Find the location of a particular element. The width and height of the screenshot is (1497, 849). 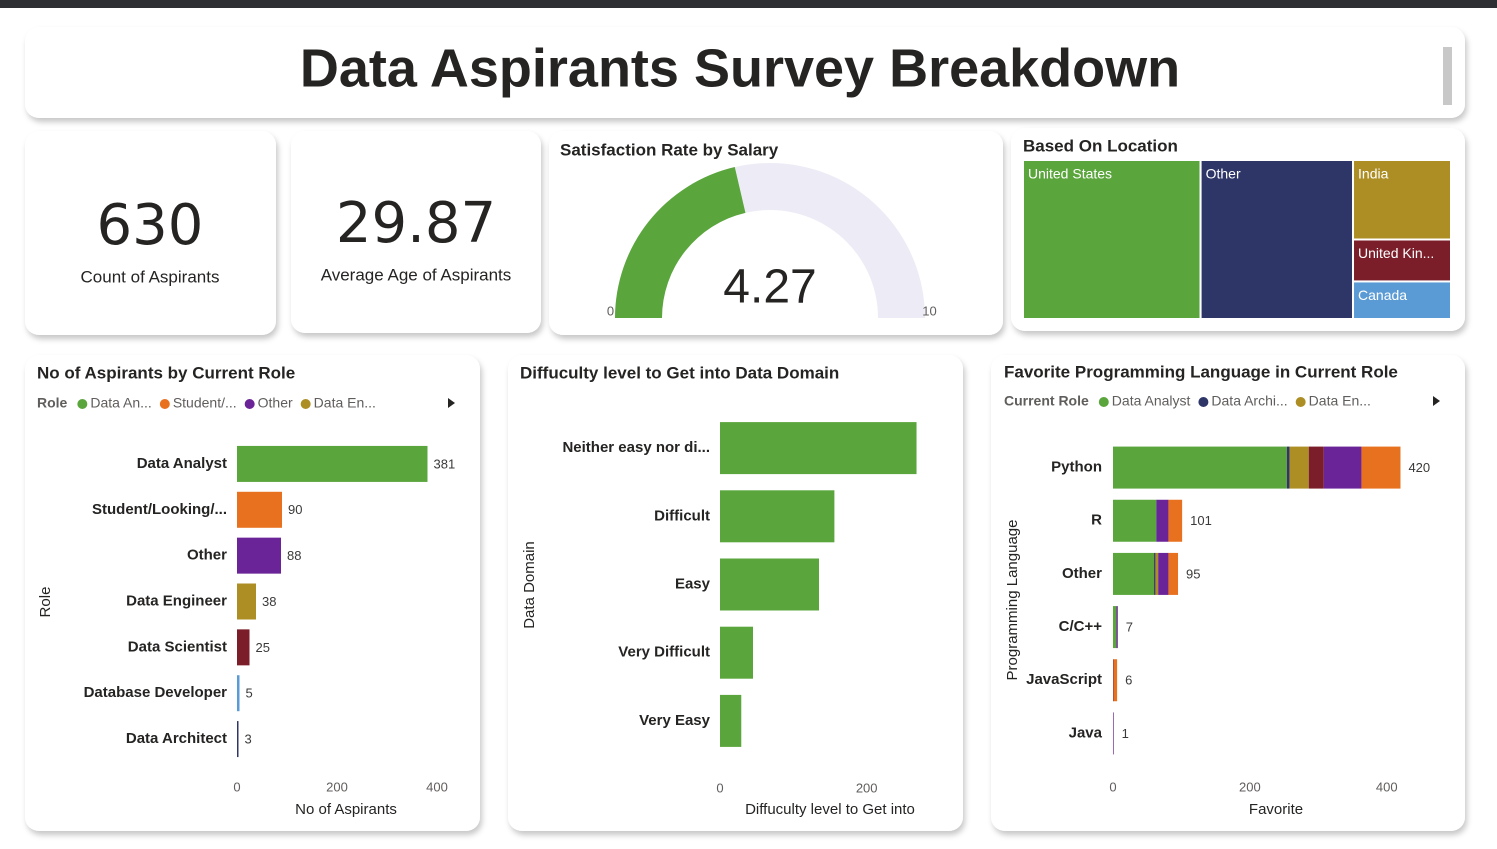

total-label: 1 is located at coordinates (1125, 733).